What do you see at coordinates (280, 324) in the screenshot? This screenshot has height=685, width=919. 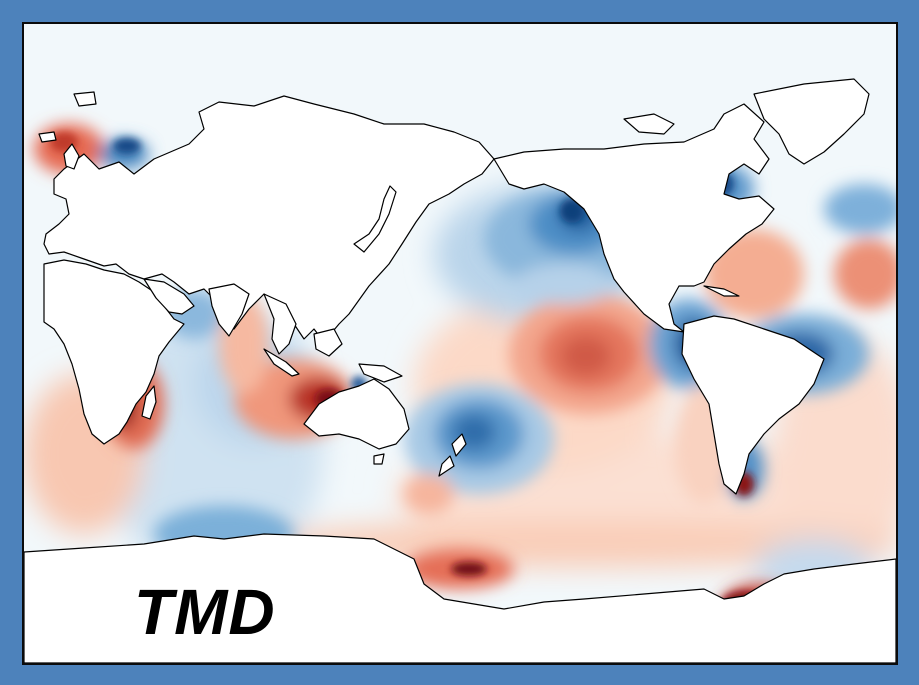 I see `indochina` at bounding box center [280, 324].